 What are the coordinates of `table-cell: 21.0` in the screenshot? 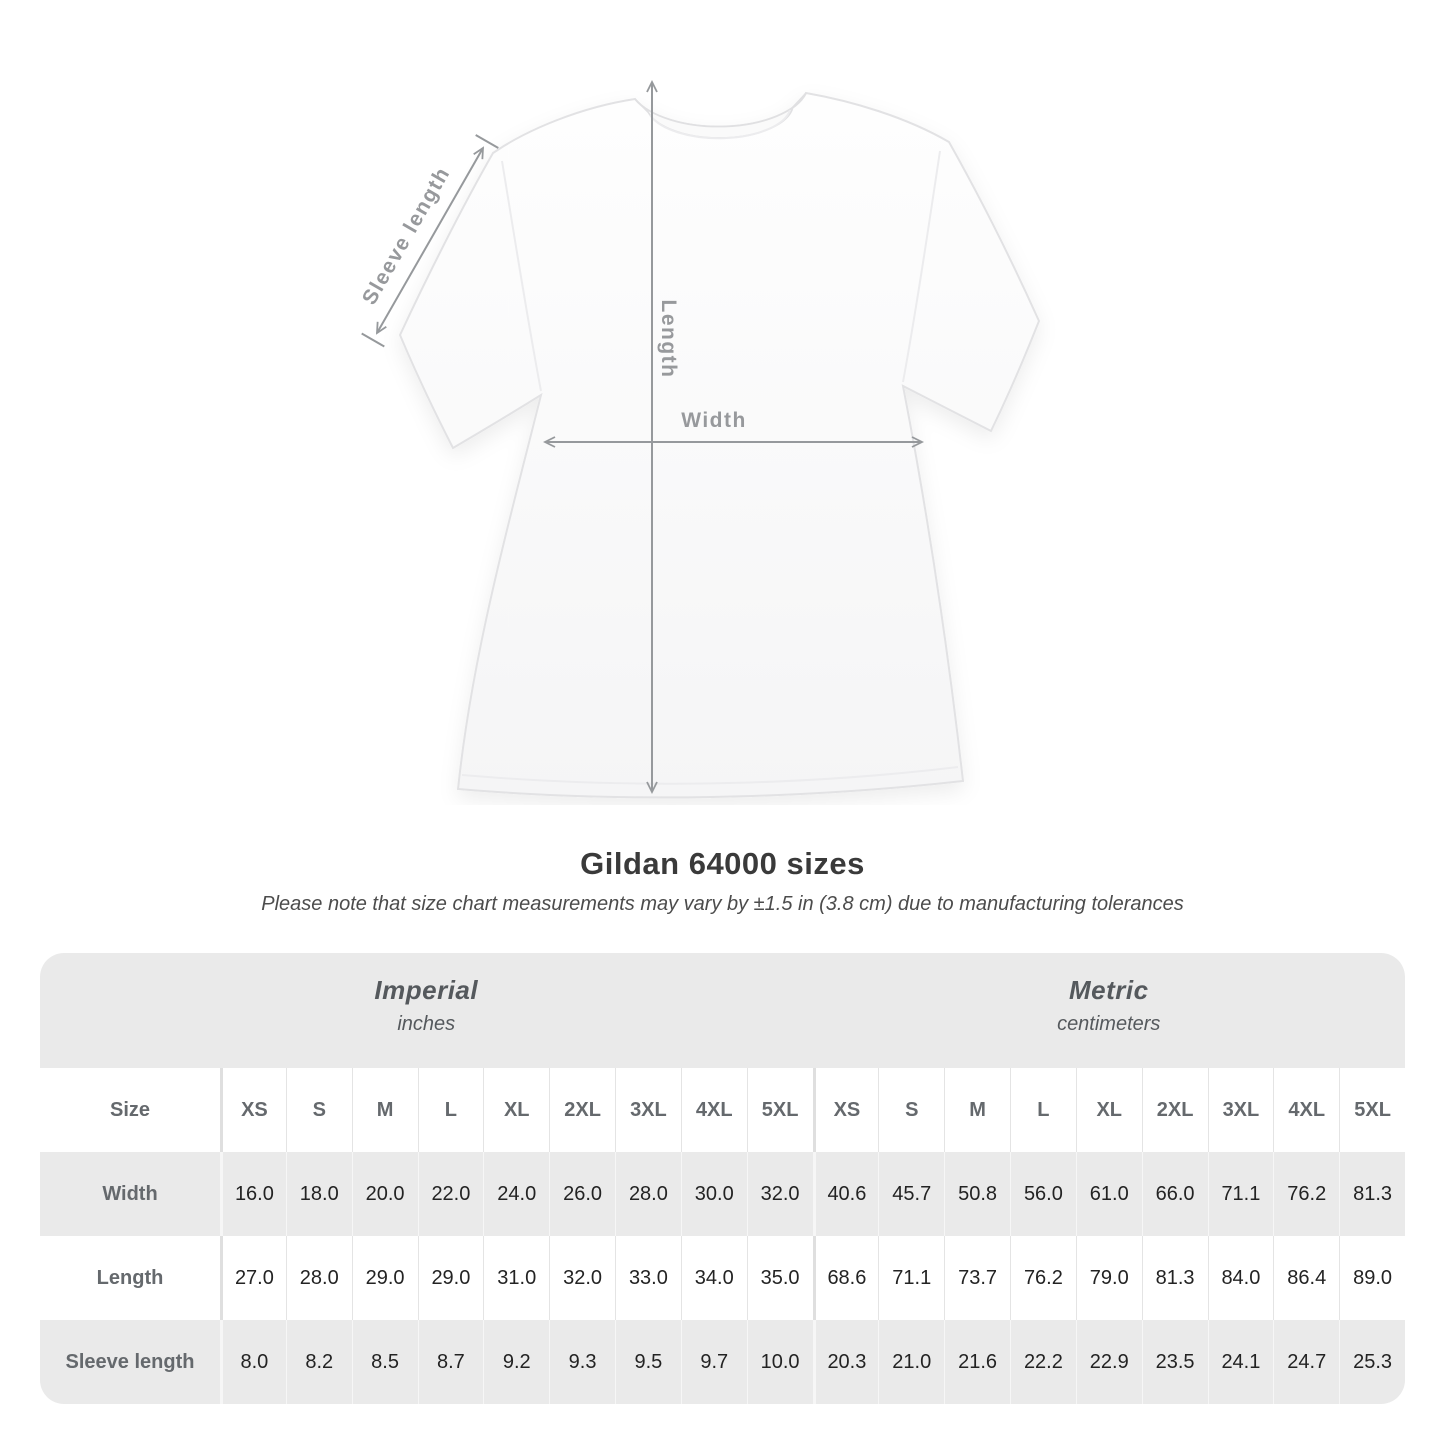 It's located at (911, 1362).